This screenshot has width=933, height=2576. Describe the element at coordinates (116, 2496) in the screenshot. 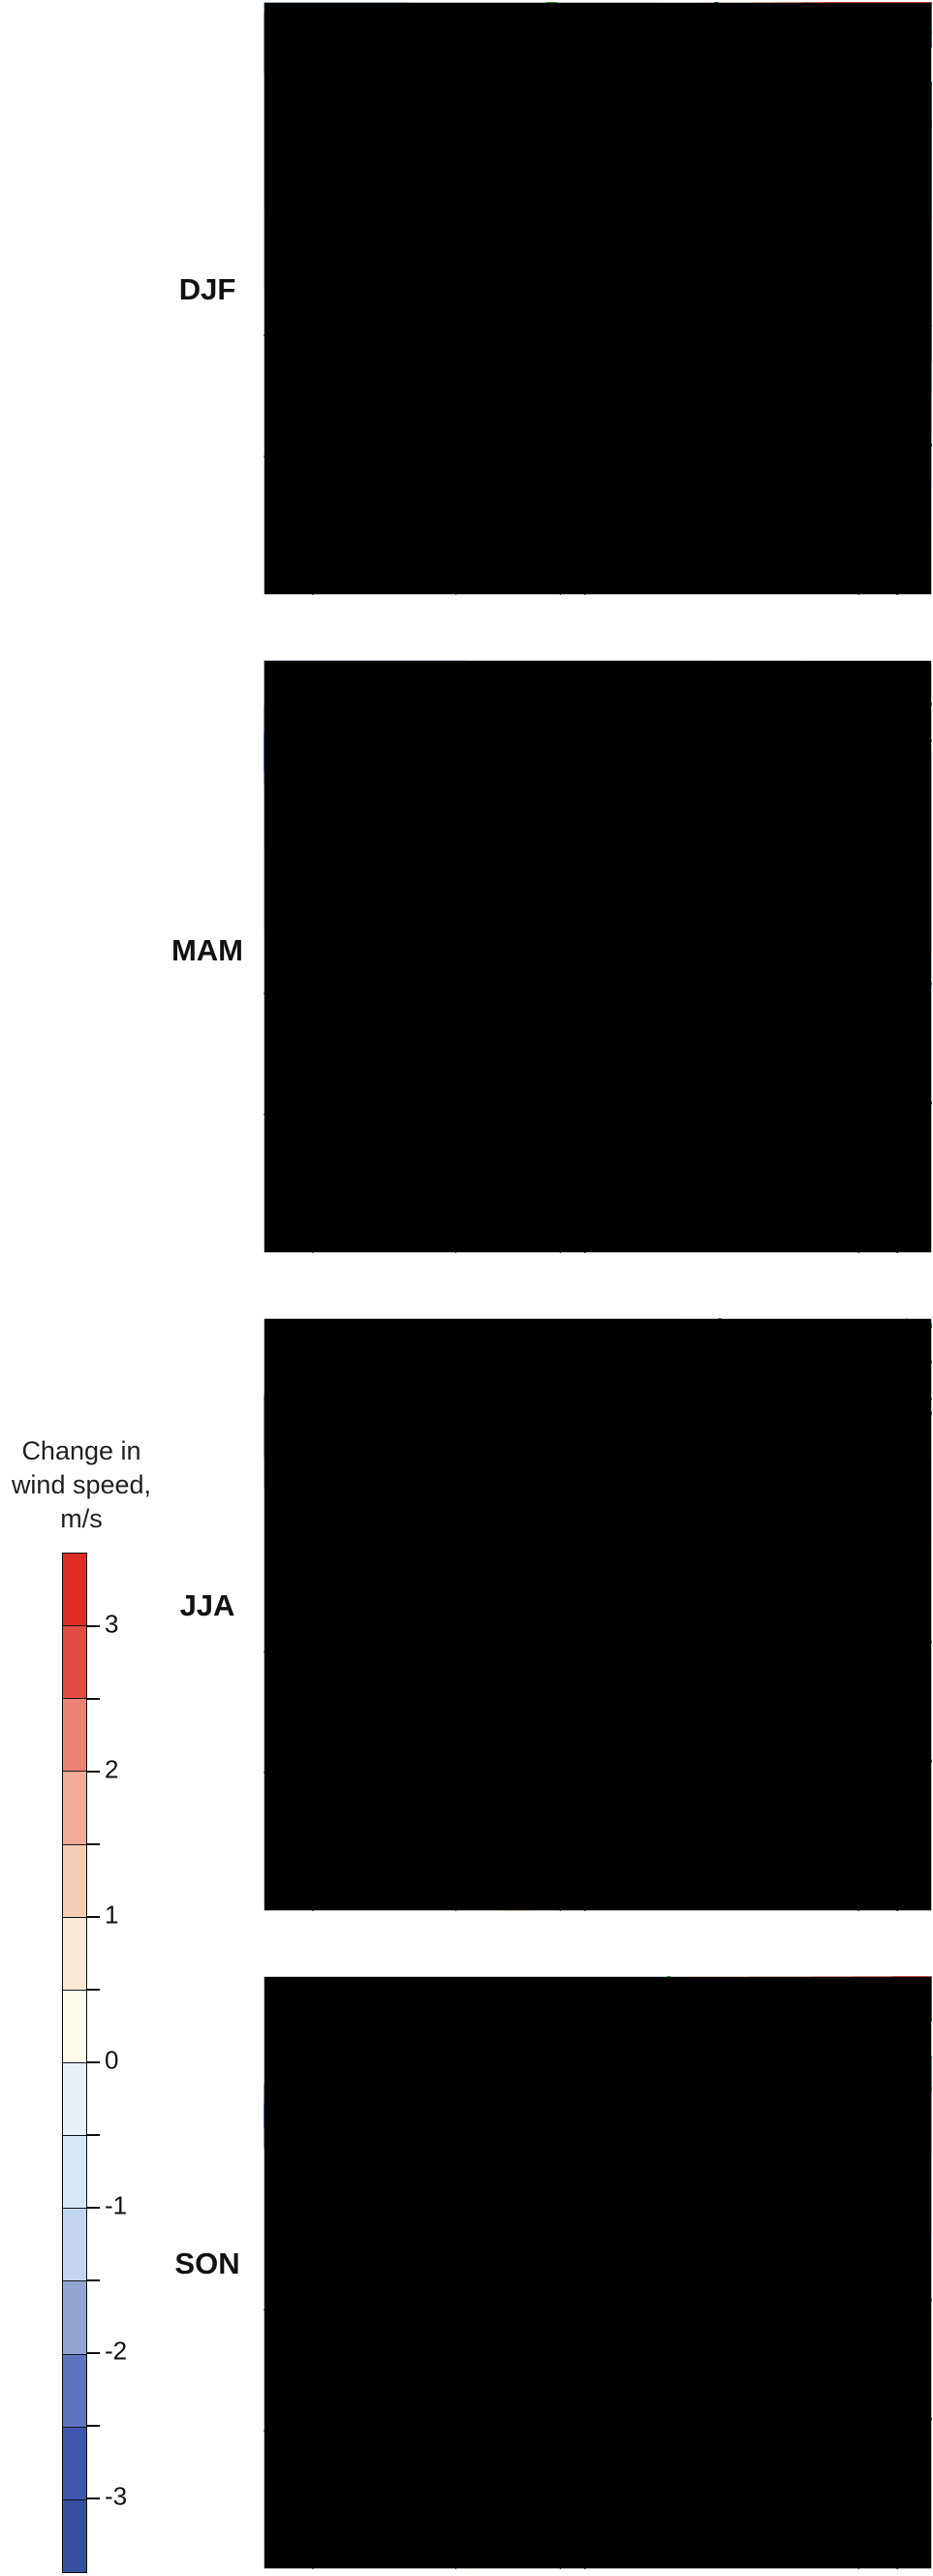

I see `colorbar-tick-label: -3` at that location.